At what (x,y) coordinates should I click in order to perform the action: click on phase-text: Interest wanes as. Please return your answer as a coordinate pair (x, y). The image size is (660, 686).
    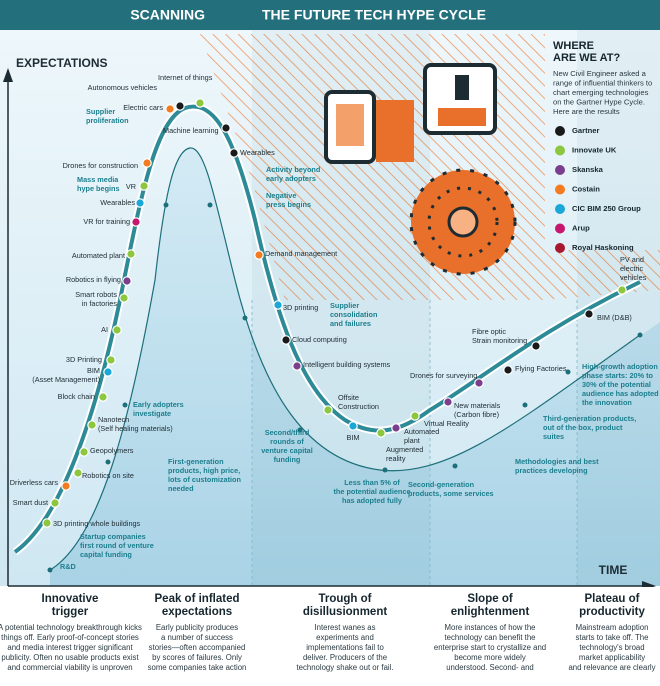
    Looking at the image, I should click on (344, 627).